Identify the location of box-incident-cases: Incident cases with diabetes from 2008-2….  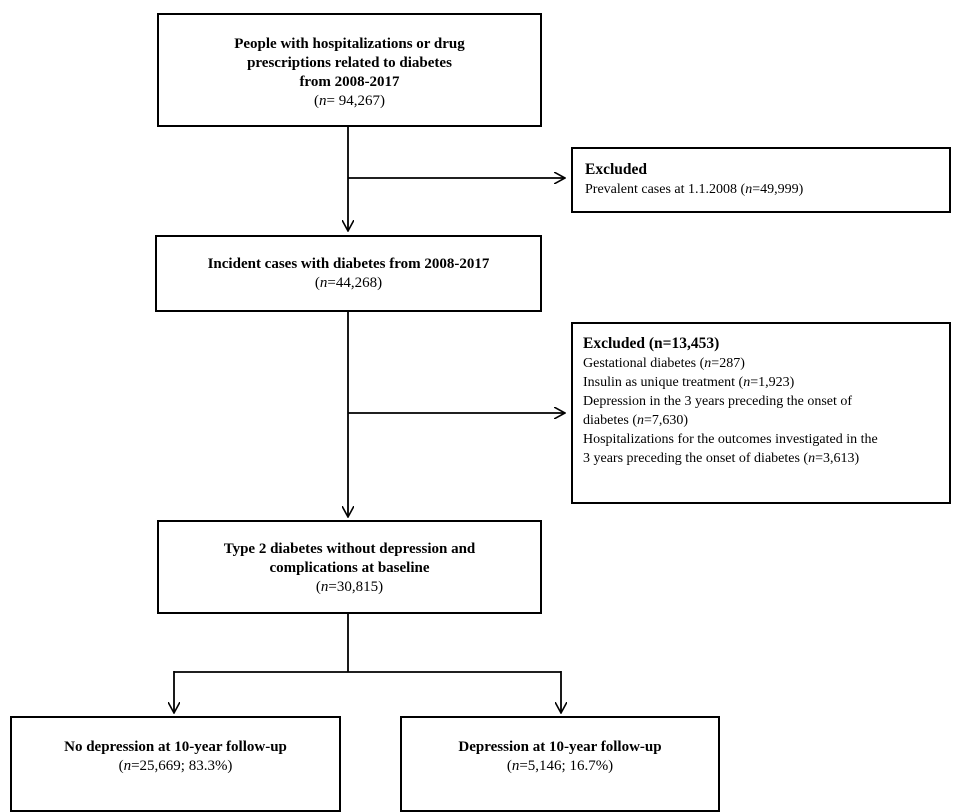
(348, 273).